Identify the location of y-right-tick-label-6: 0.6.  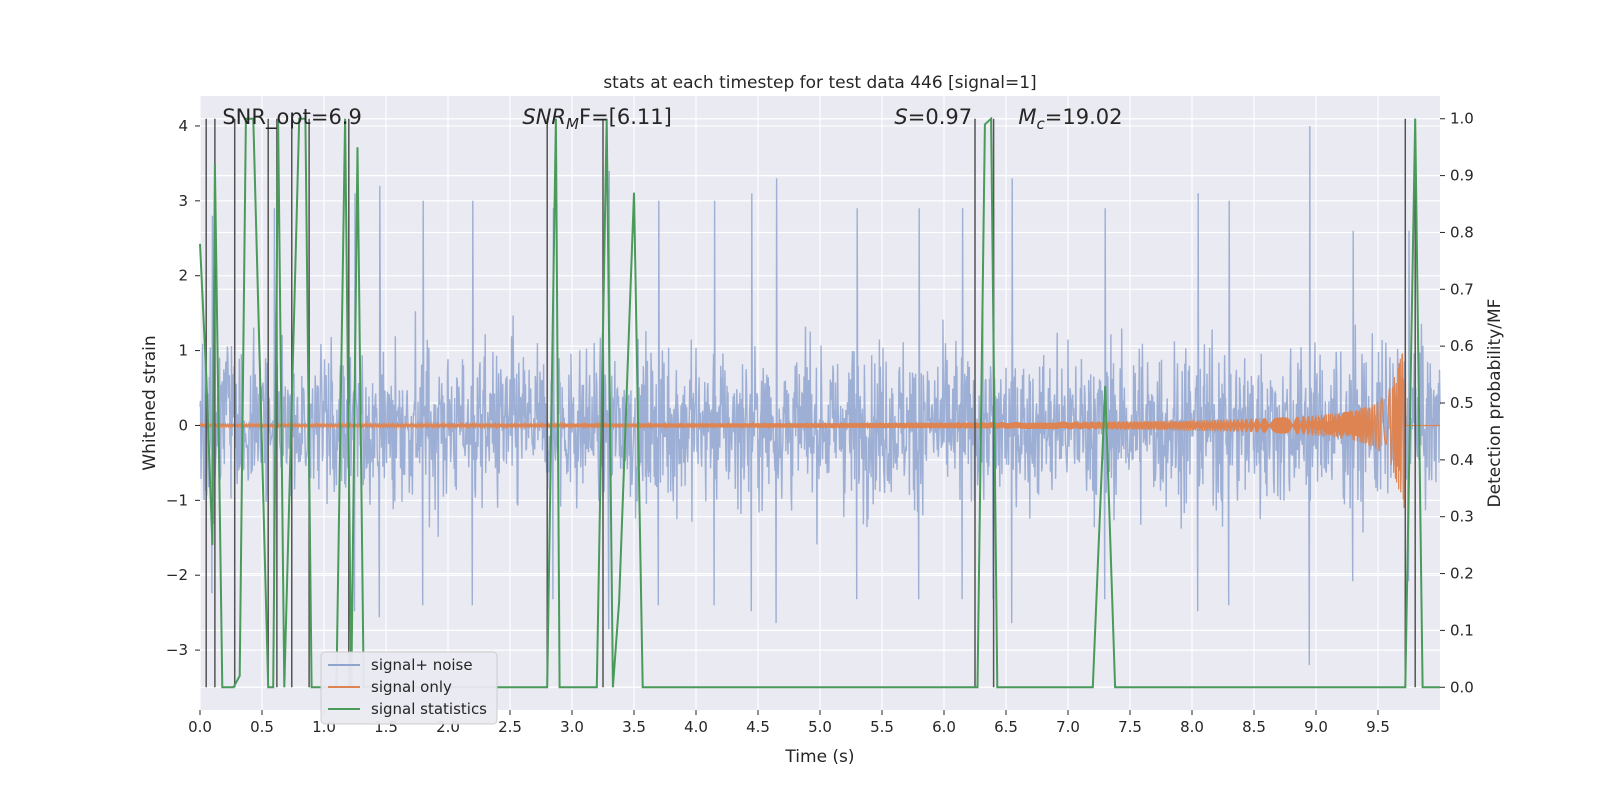
(1462, 346).